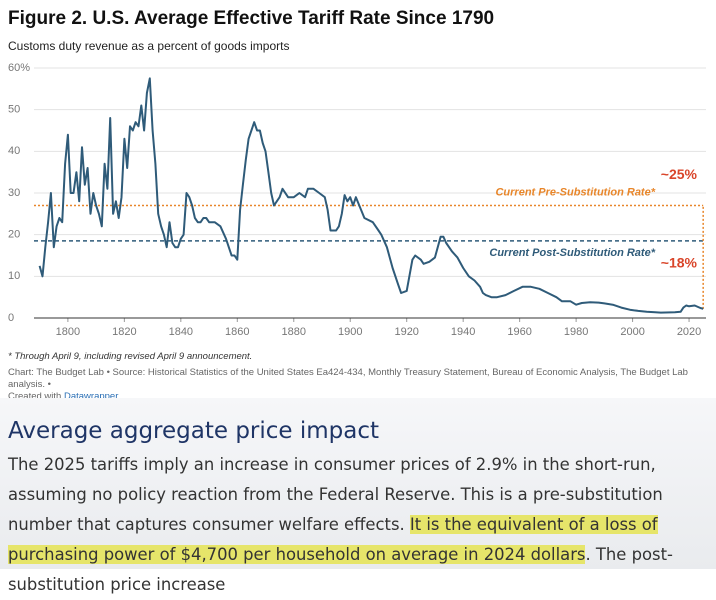 The width and height of the screenshot is (716, 600). I want to click on x-tick-label: 1860, so click(237, 332).